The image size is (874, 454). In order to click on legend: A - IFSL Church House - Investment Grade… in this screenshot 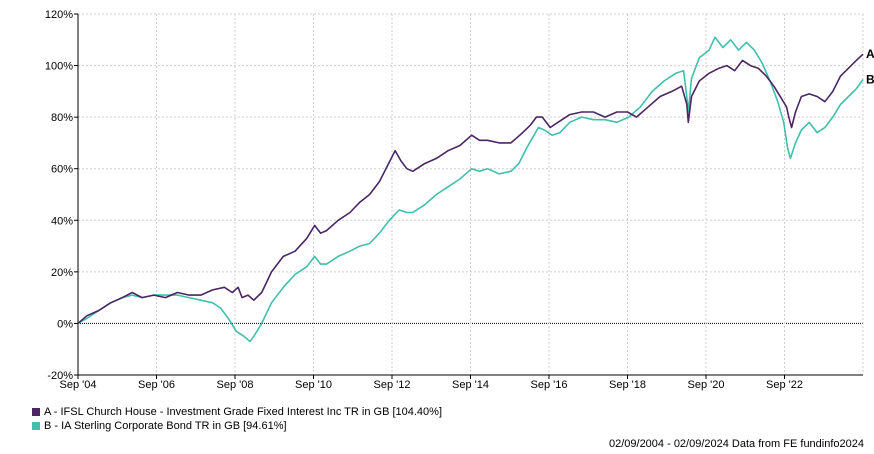, I will do `click(237, 419)`.